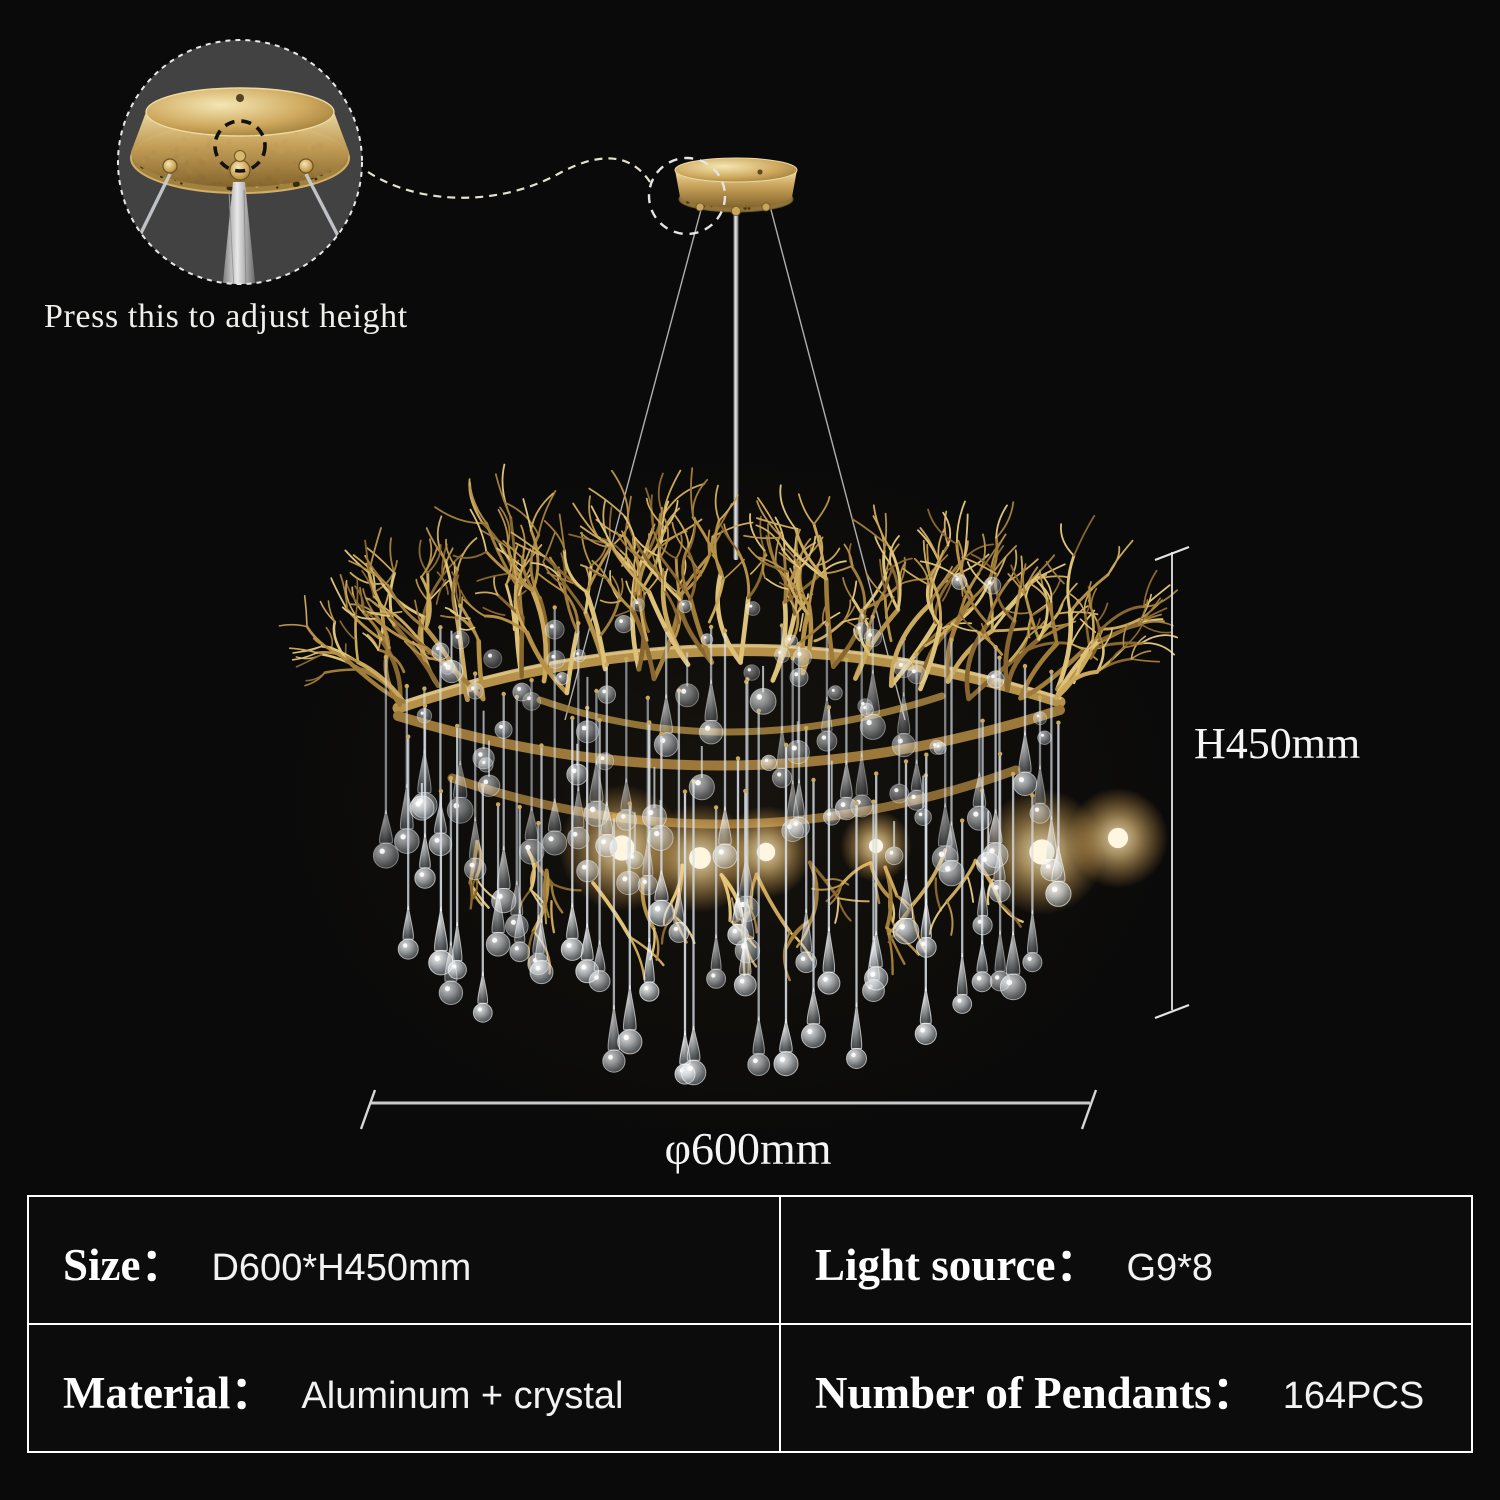  What do you see at coordinates (462, 1395) in the screenshot?
I see `spec-value-material: Aluminum + crystal` at bounding box center [462, 1395].